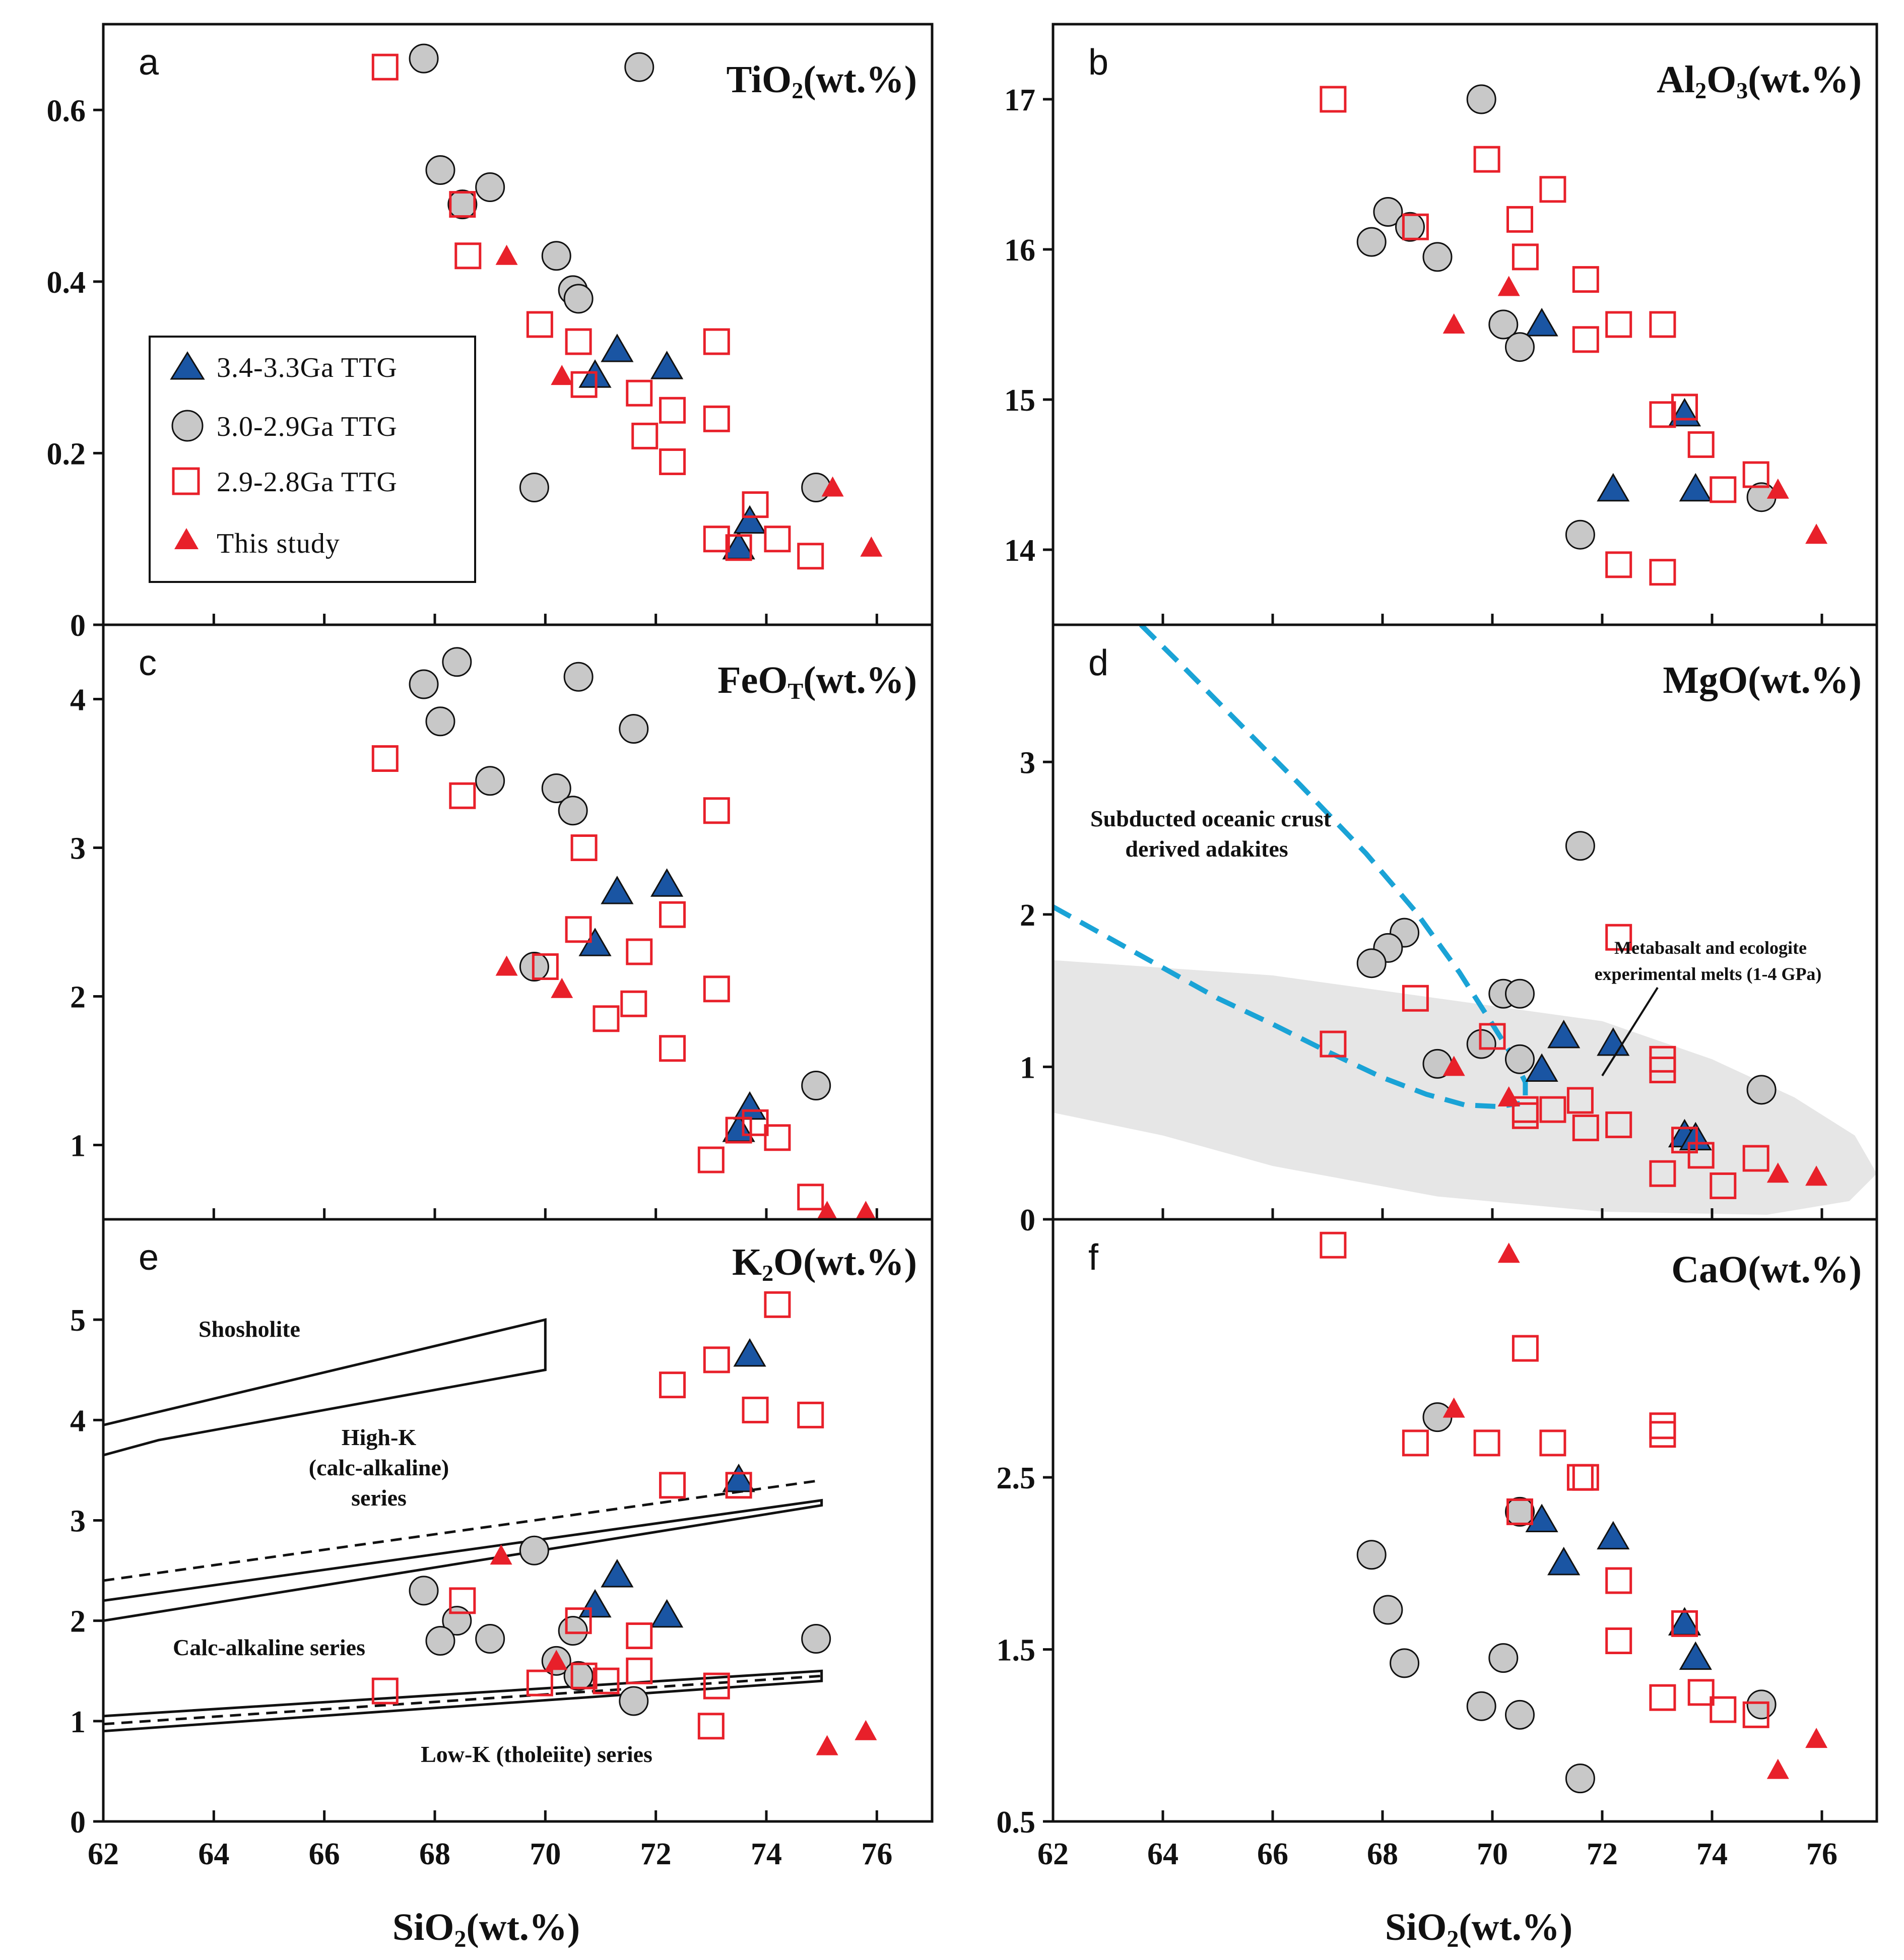 This screenshot has height=1960, width=1904. Describe the element at coordinates (379, 1437) in the screenshot. I see `high-k-label-line-1: High-K` at that location.